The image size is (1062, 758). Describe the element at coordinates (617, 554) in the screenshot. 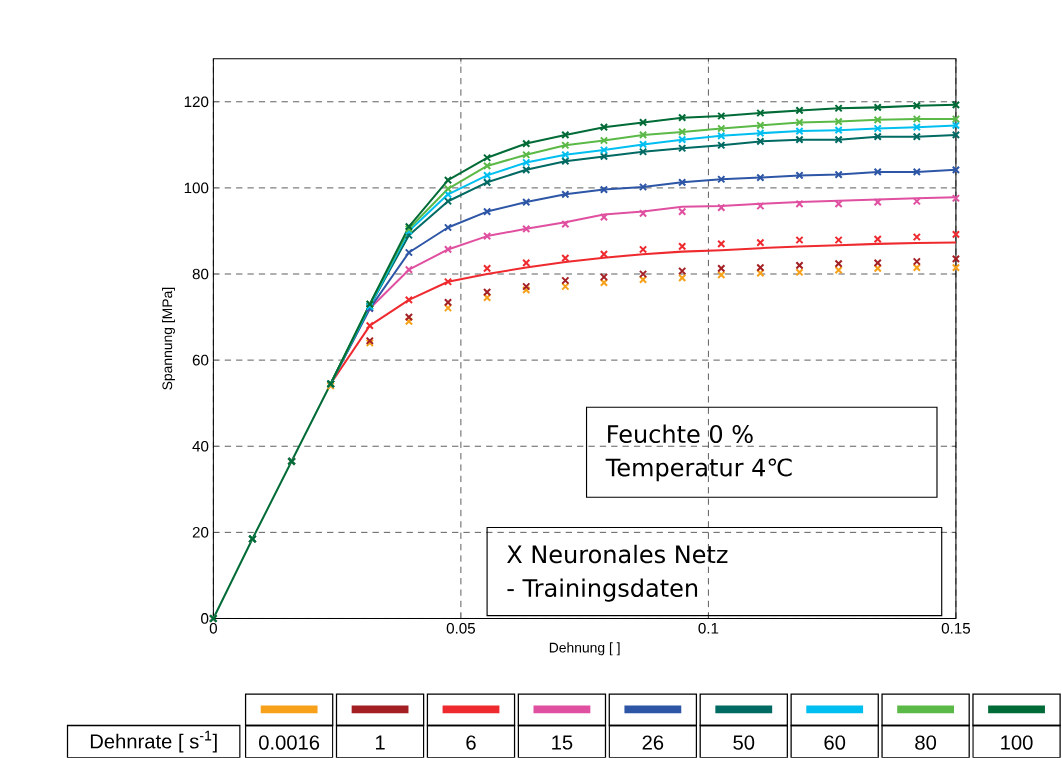

I see `annotation: X Neuronales Netz` at that location.